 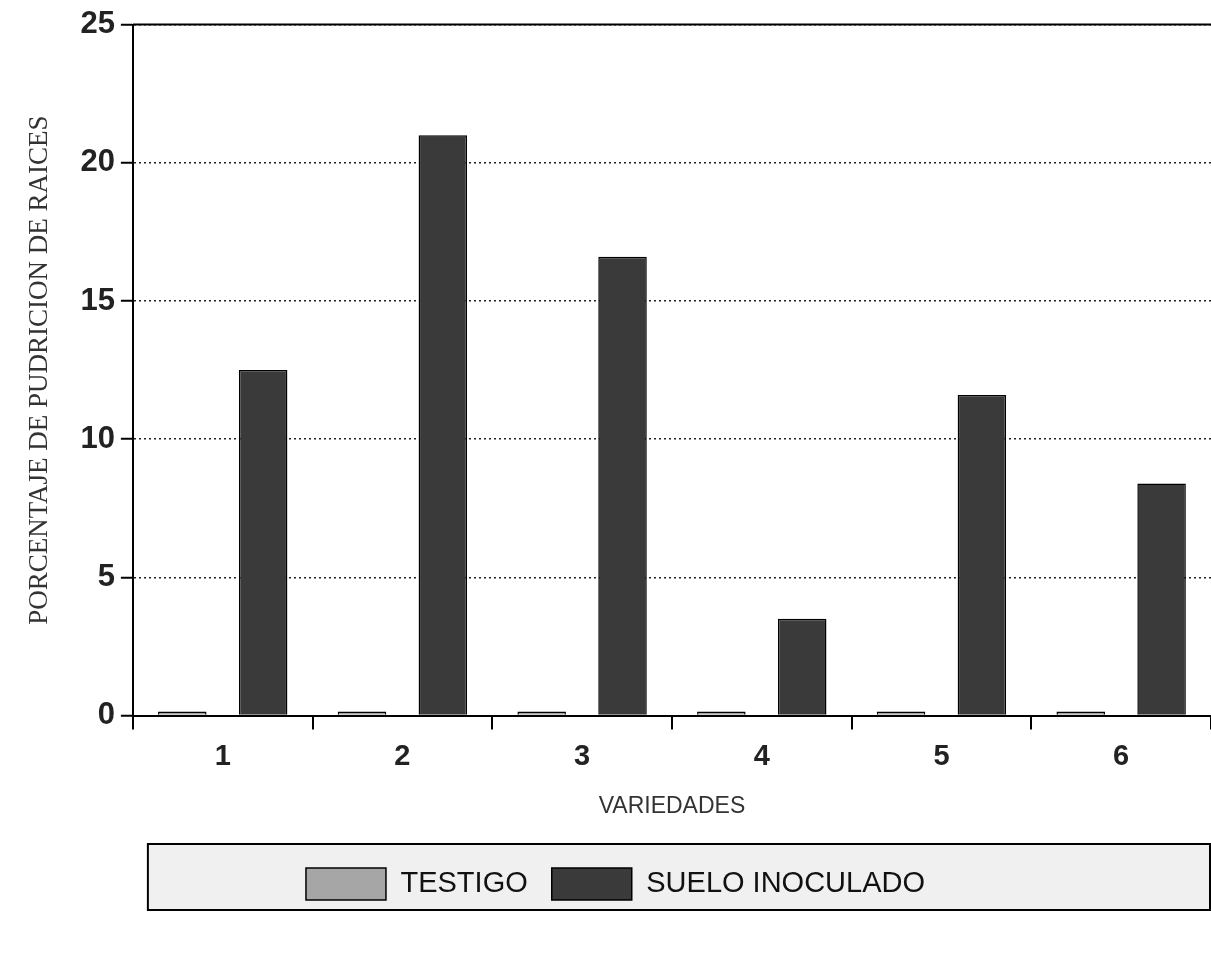 I want to click on x-tick-label: 5, so click(x=941, y=755).